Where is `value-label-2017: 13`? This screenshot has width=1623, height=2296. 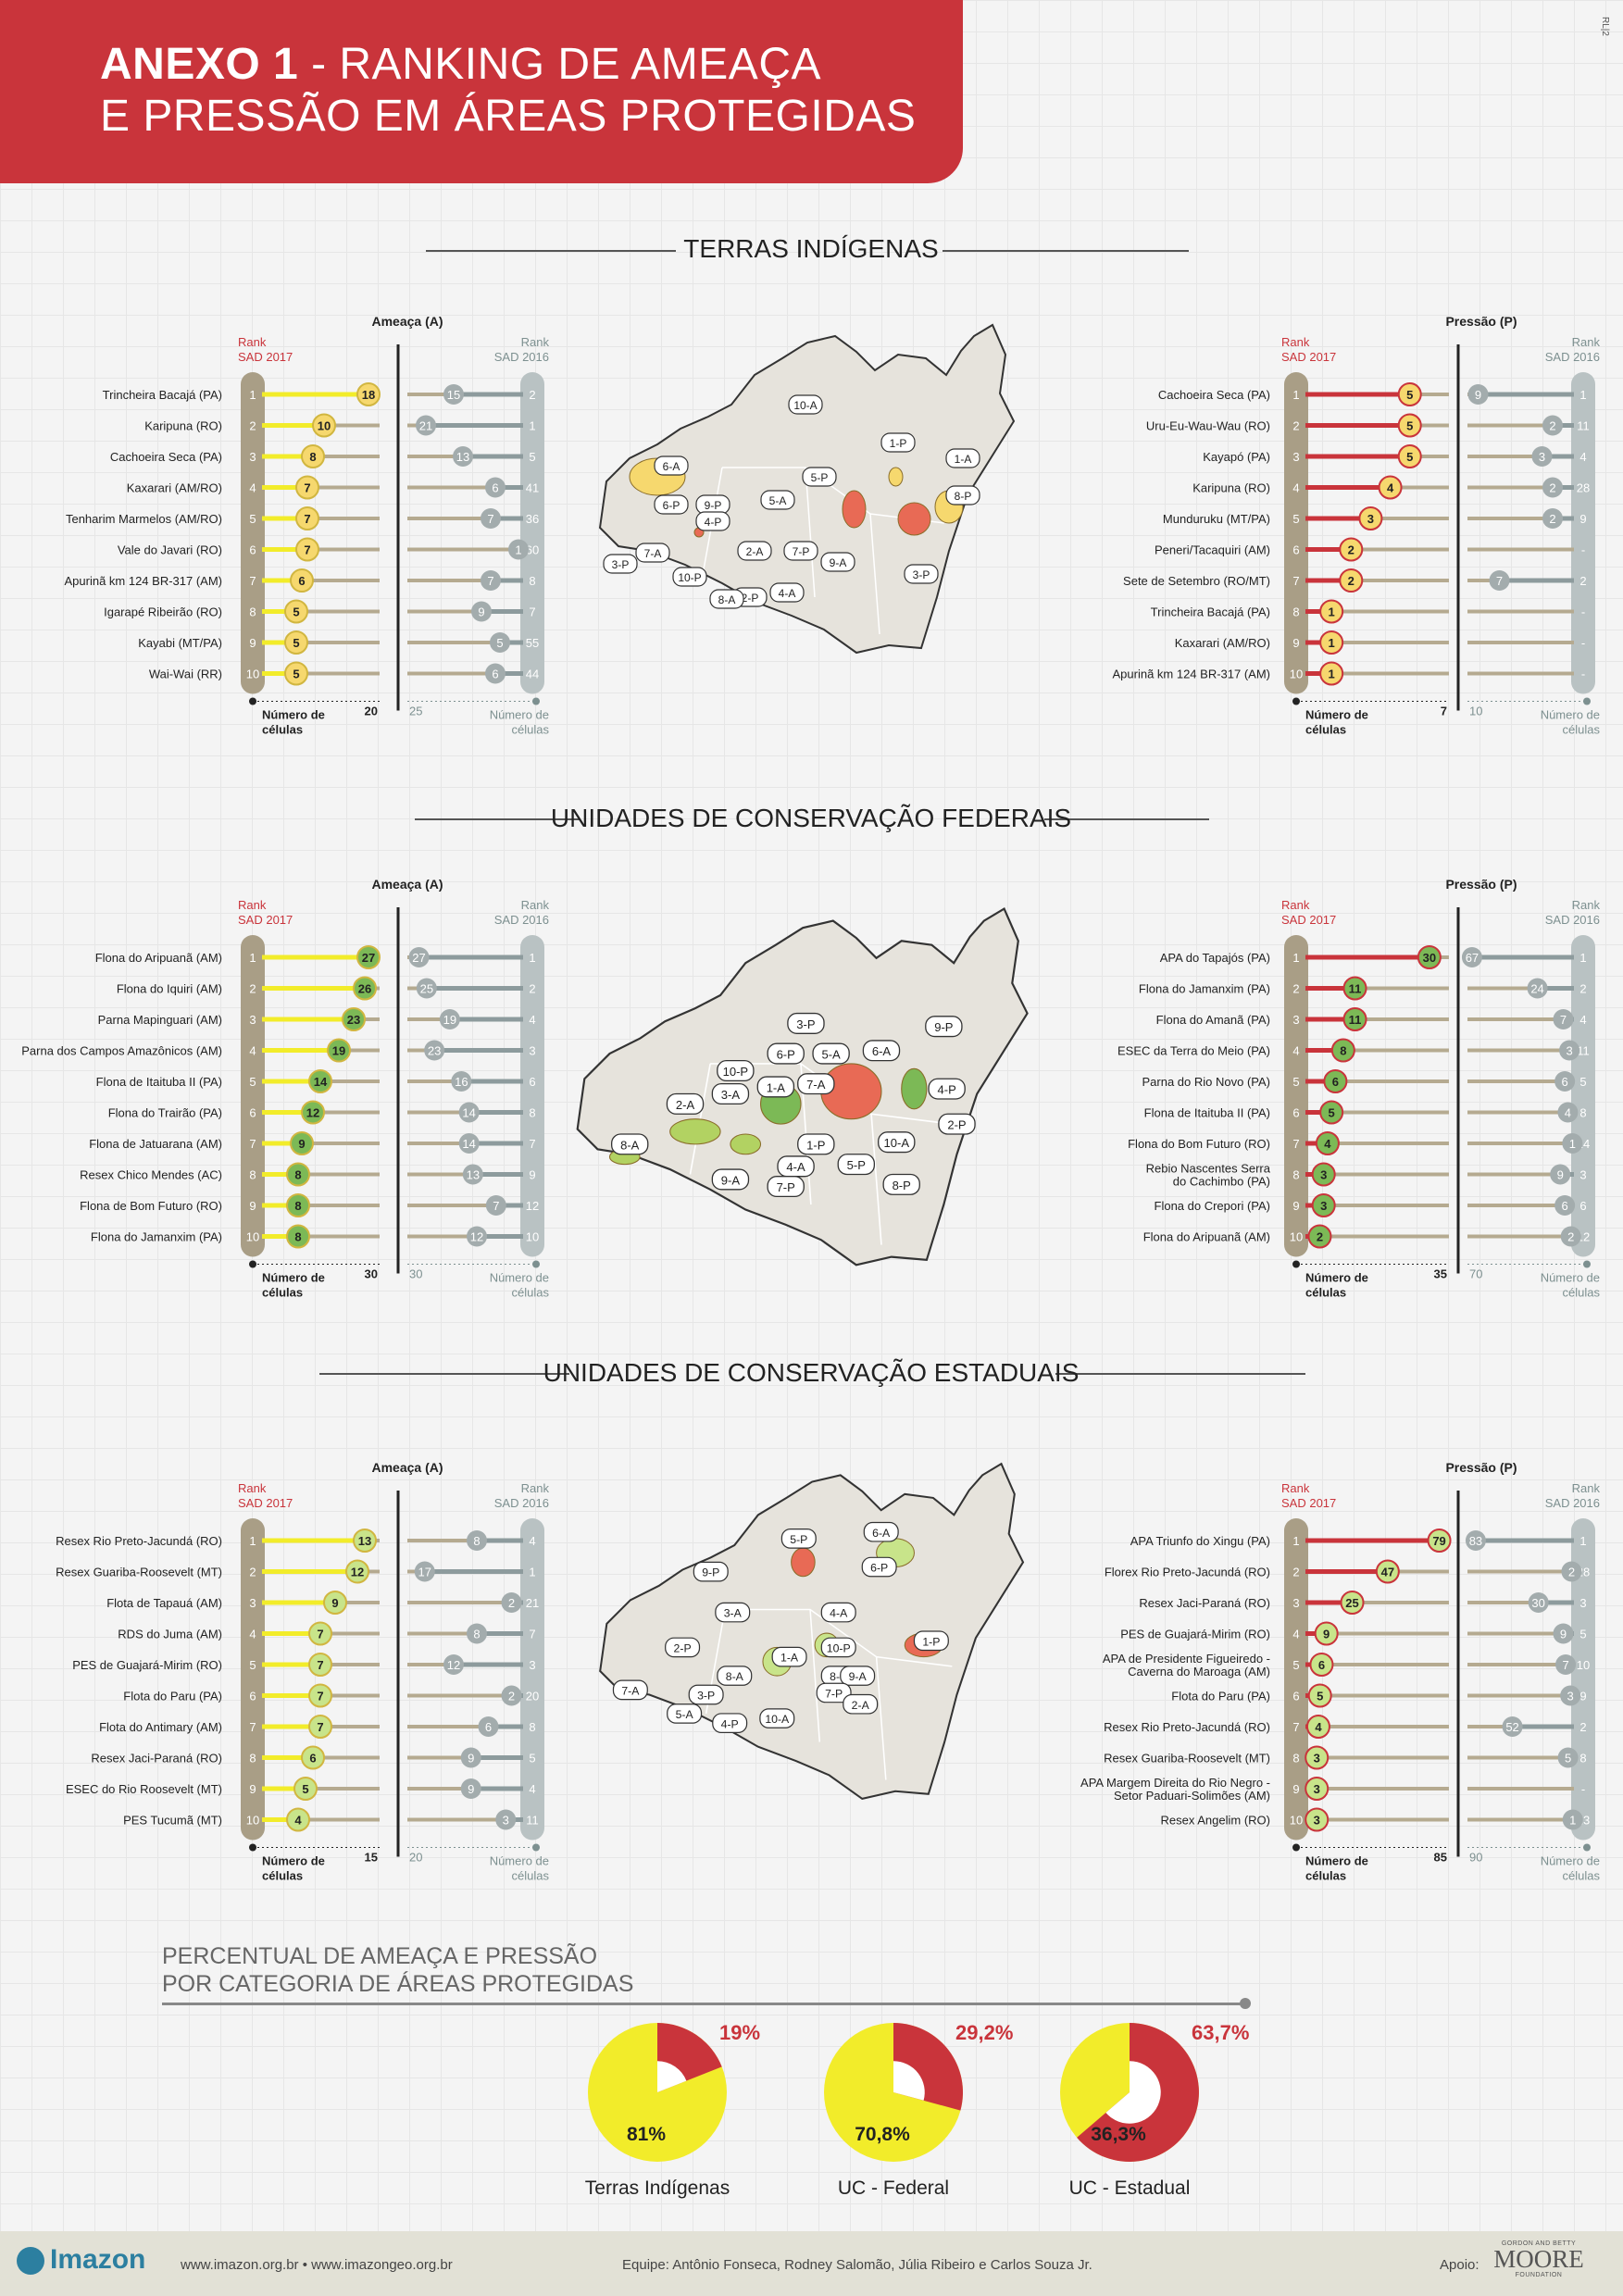 value-label-2017: 13 is located at coordinates (364, 1541).